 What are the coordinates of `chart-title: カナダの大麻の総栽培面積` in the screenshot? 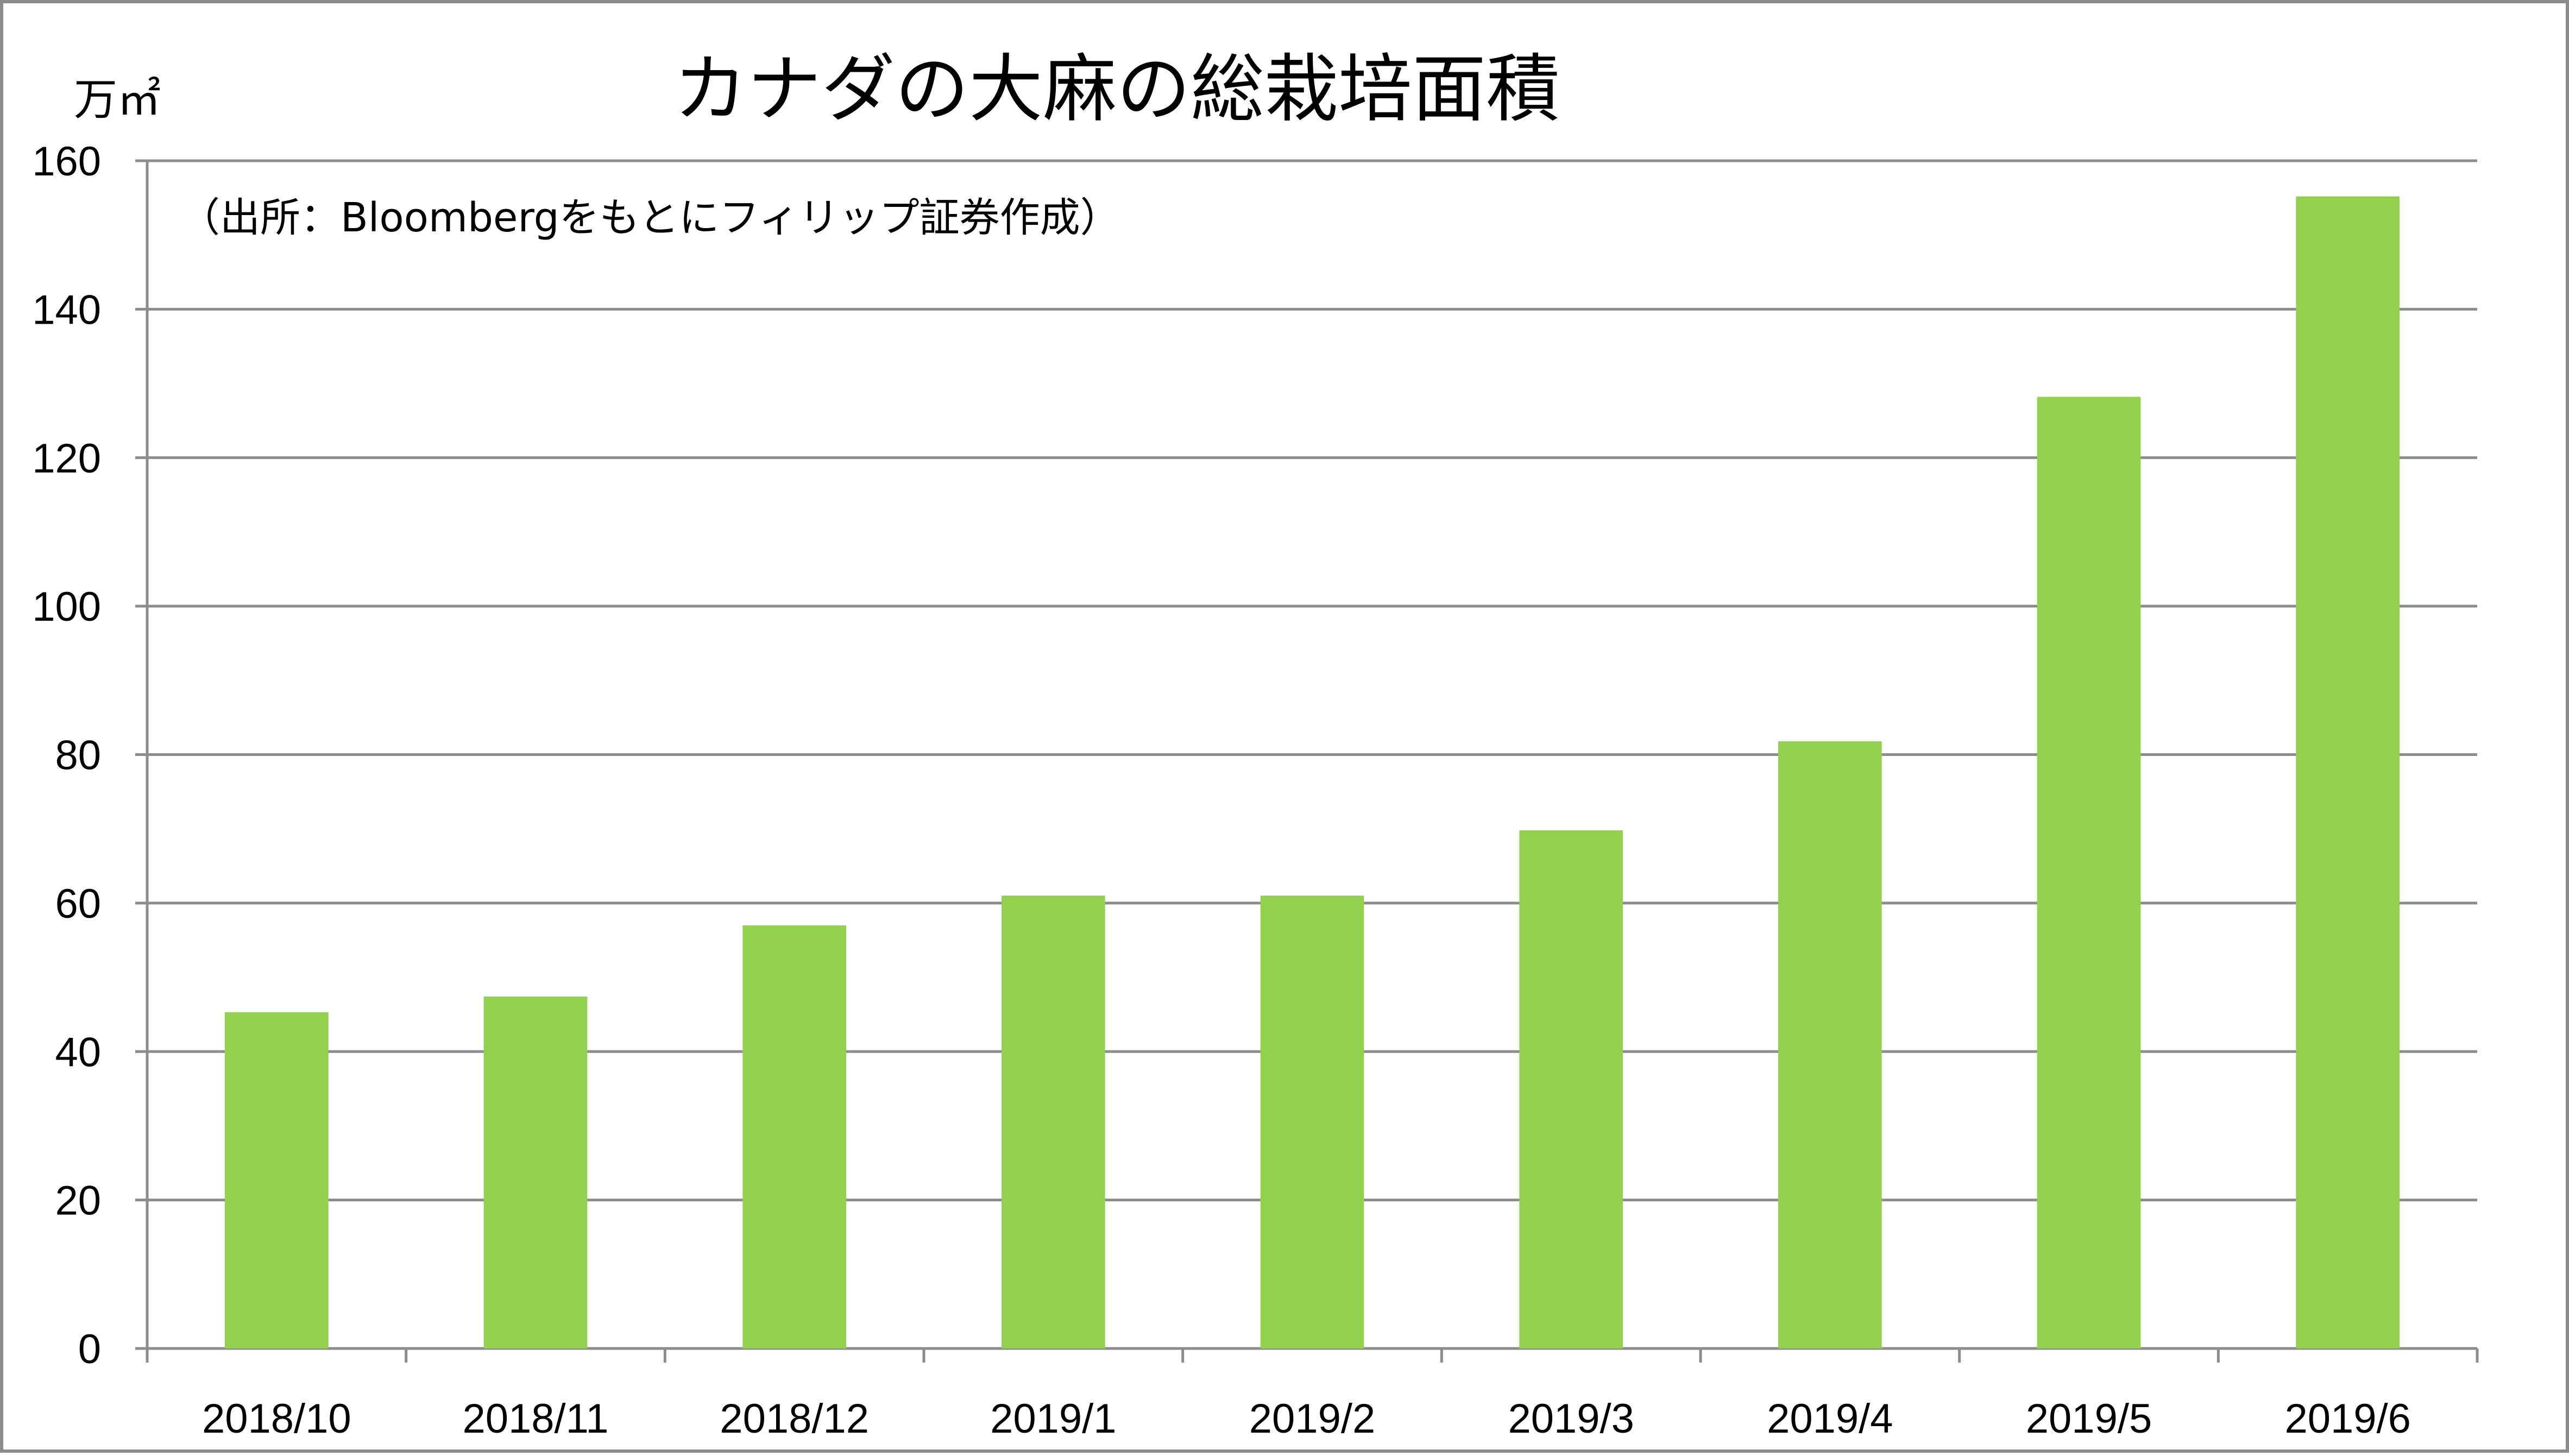 It's located at (1117, 90).